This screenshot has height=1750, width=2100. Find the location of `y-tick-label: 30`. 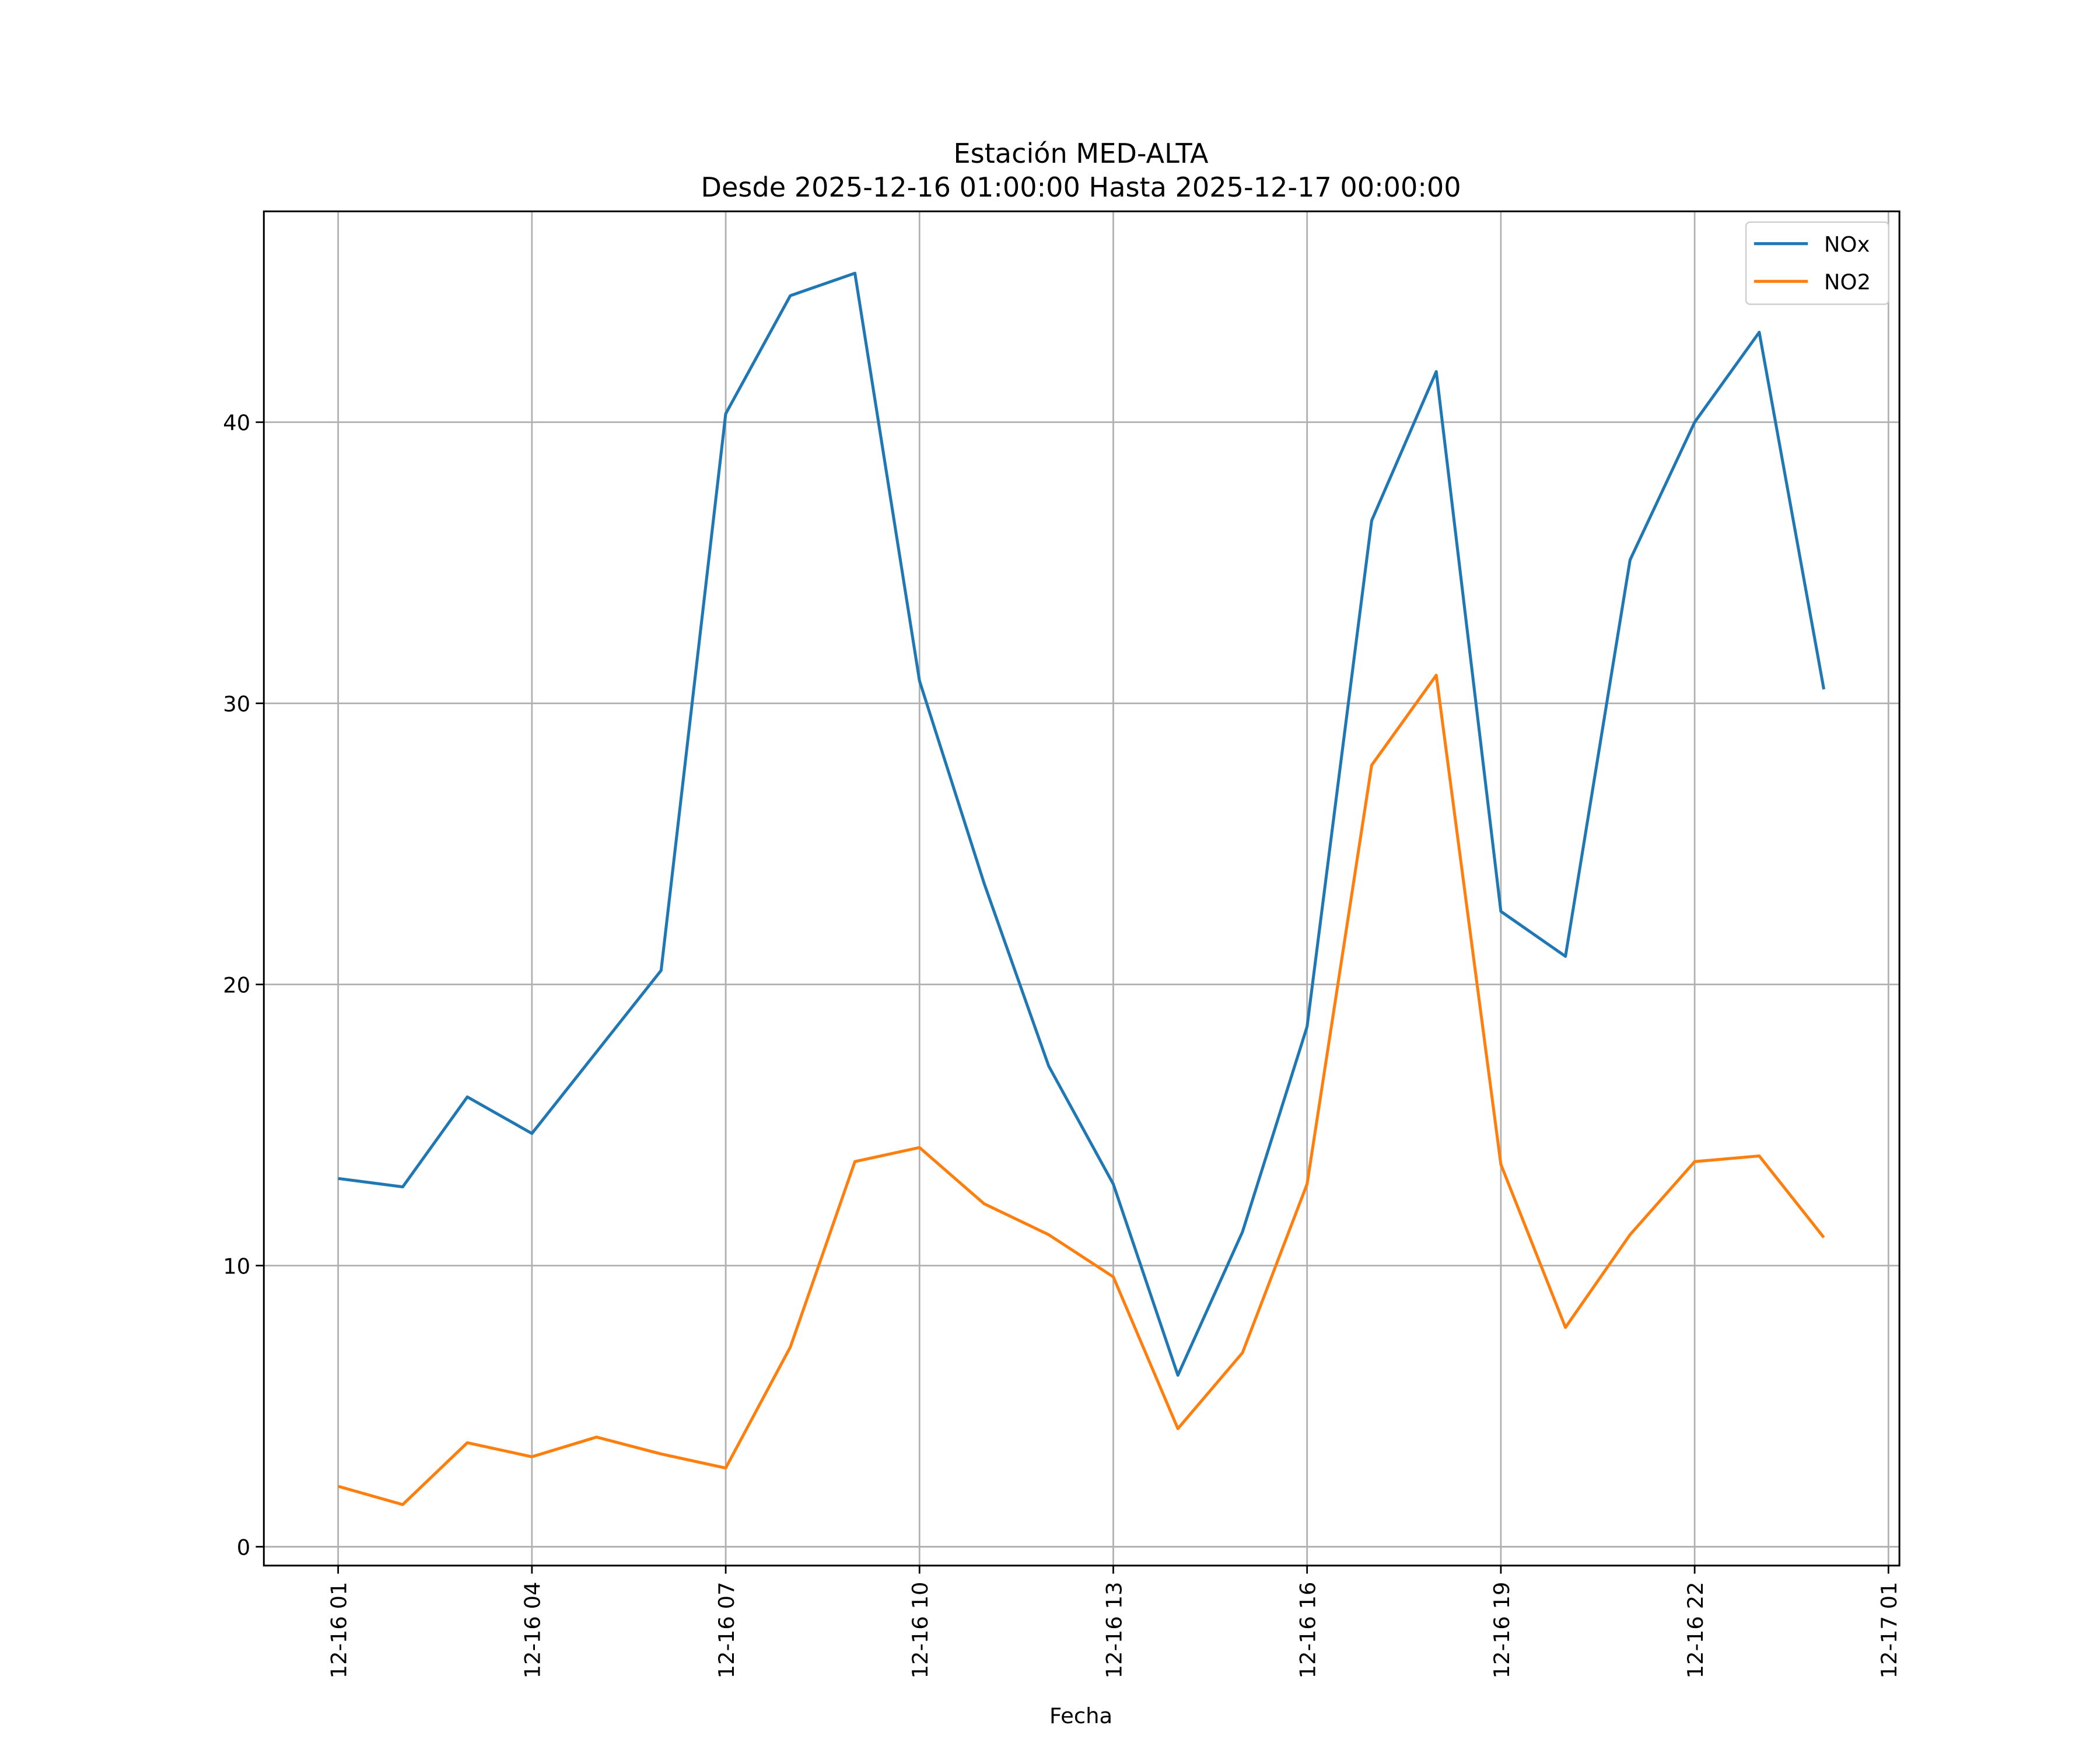

y-tick-label: 30 is located at coordinates (236, 704).